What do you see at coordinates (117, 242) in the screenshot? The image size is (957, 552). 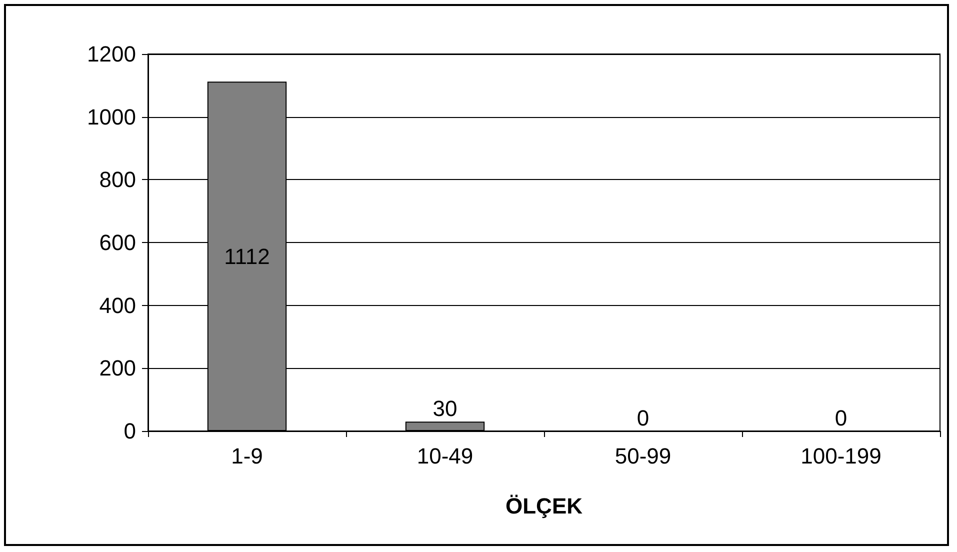 I see `y-tick-label: 600` at bounding box center [117, 242].